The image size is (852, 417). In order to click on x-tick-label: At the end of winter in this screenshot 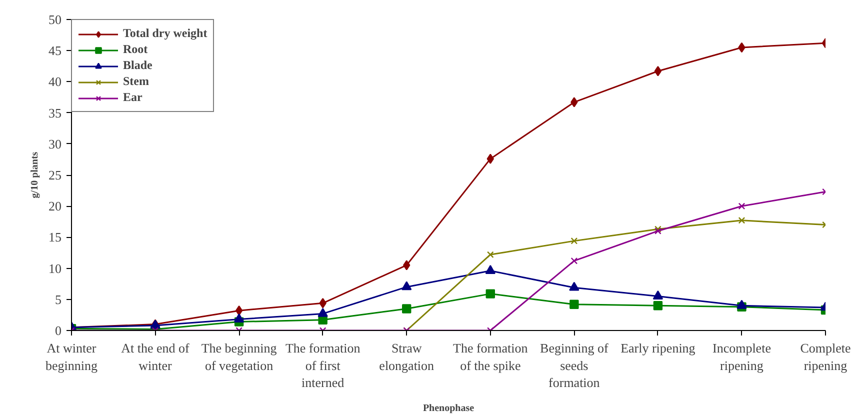, I will do `click(155, 356)`.